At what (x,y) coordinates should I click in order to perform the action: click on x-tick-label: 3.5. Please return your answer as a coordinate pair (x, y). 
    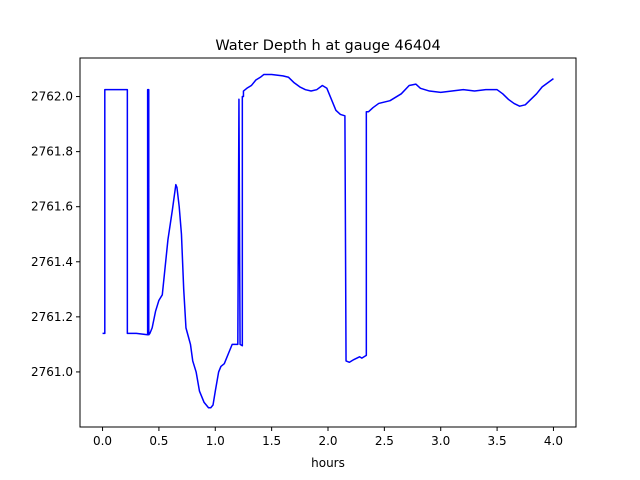
    Looking at the image, I should click on (497, 441).